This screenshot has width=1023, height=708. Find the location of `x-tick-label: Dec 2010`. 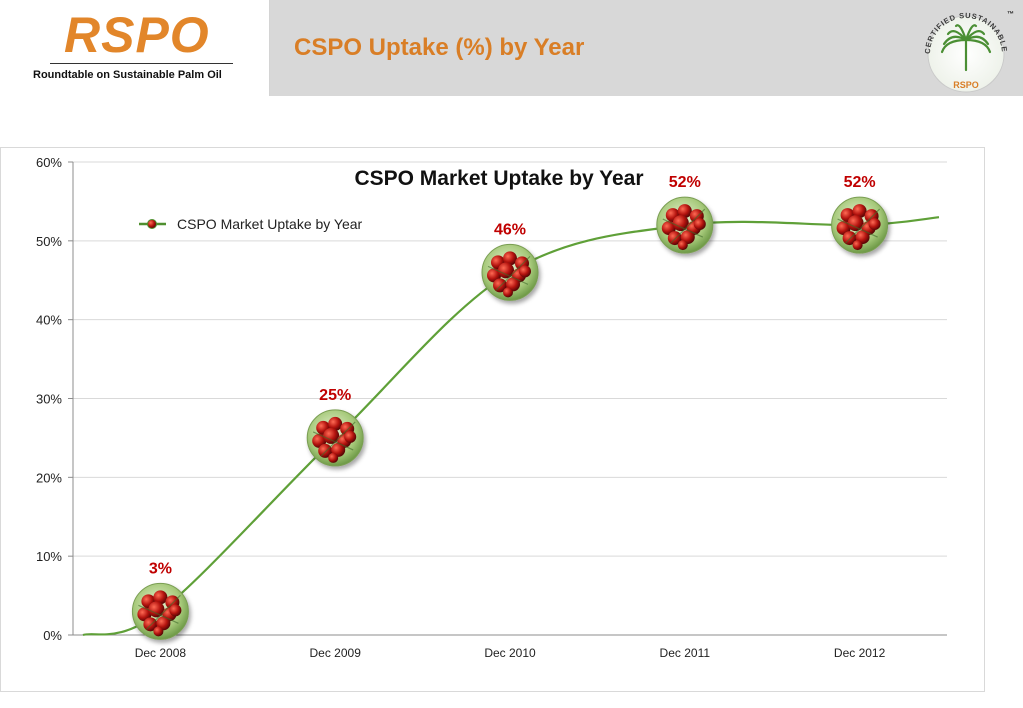

x-tick-label: Dec 2010 is located at coordinates (510, 653).